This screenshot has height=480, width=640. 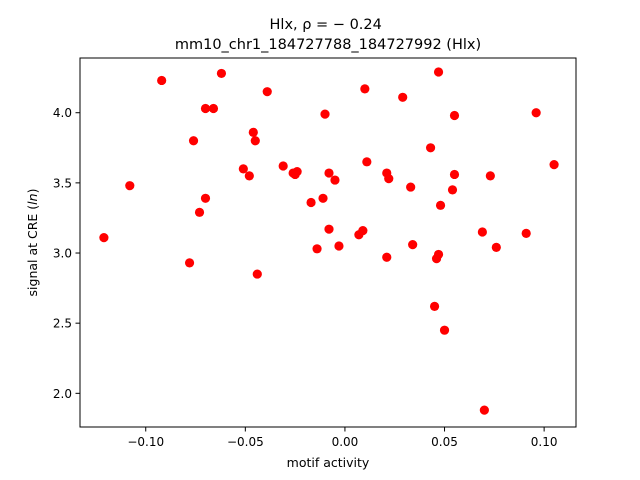 What do you see at coordinates (328, 462) in the screenshot?
I see `x-axis-label: motif activity` at bounding box center [328, 462].